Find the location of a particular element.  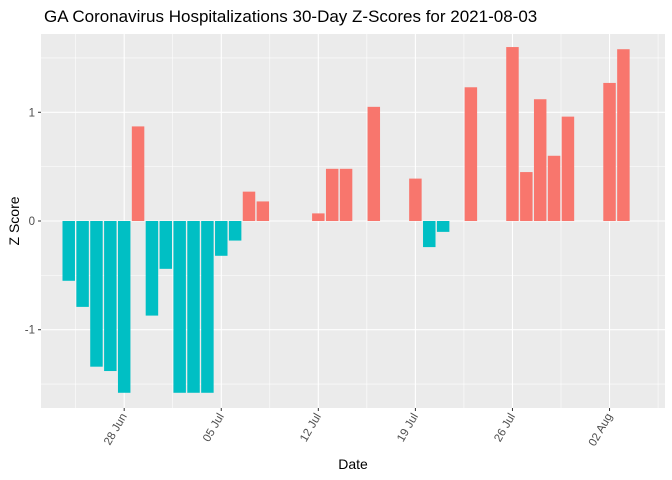

x-axis-title: Date is located at coordinates (353, 464).